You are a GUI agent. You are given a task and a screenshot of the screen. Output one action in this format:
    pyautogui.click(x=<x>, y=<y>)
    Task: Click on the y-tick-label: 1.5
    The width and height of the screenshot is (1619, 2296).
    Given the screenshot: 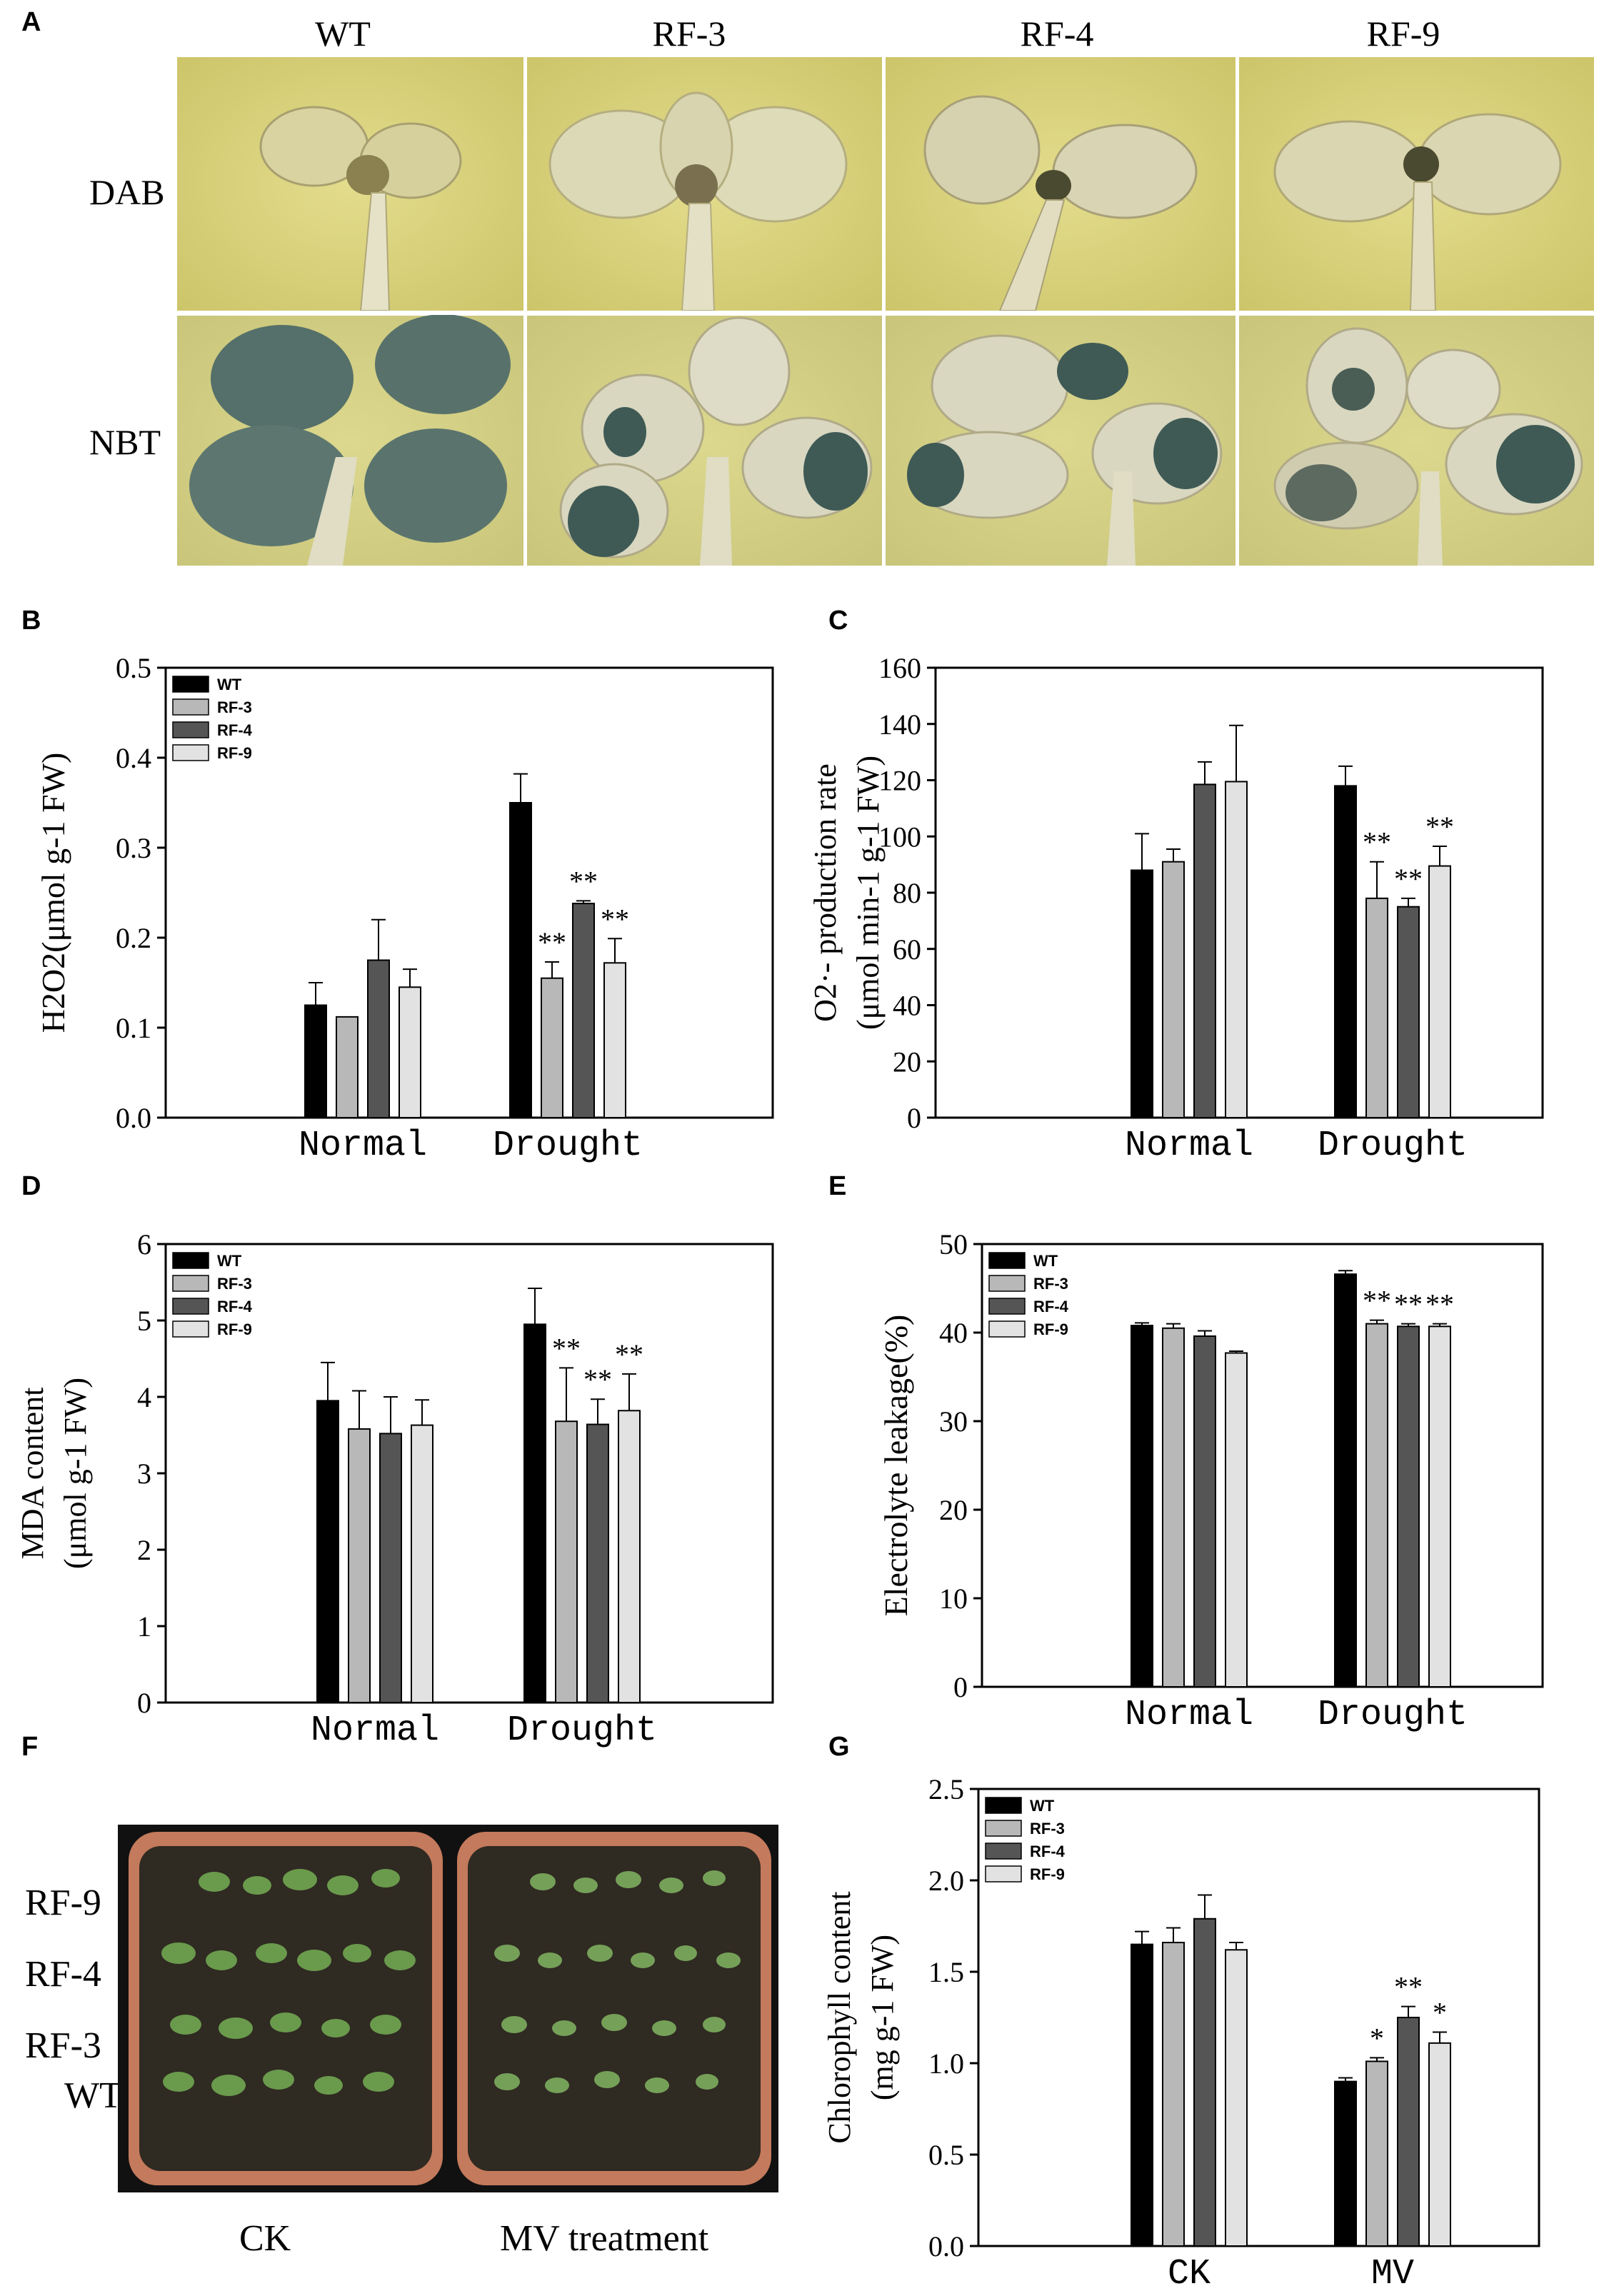 What is the action you would take?
    pyautogui.click(x=946, y=1972)
    